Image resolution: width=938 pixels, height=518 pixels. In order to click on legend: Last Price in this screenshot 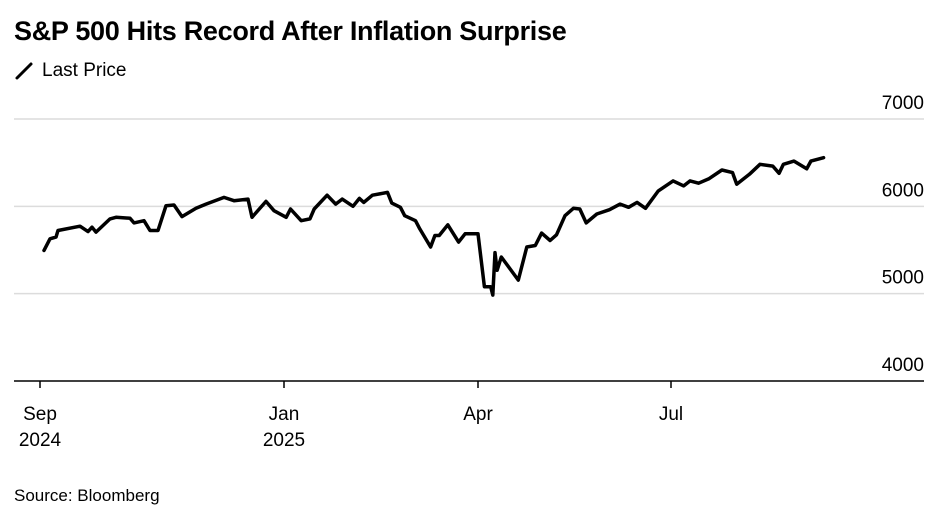, I will do `click(70, 71)`.